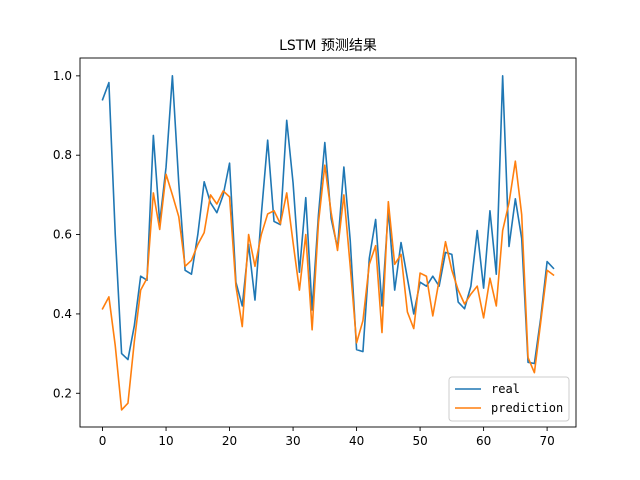  What do you see at coordinates (229, 441) in the screenshot?
I see `x-tick-label: 20` at bounding box center [229, 441].